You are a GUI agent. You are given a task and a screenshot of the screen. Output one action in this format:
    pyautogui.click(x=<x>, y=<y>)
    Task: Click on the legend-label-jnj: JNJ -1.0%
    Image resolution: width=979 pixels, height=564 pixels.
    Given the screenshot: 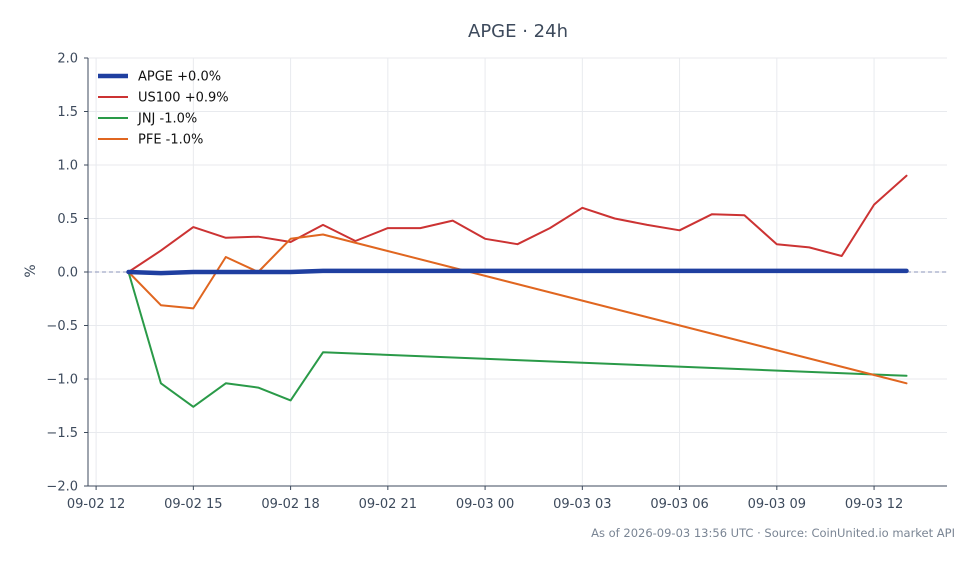 What is the action you would take?
    pyautogui.click(x=167, y=119)
    